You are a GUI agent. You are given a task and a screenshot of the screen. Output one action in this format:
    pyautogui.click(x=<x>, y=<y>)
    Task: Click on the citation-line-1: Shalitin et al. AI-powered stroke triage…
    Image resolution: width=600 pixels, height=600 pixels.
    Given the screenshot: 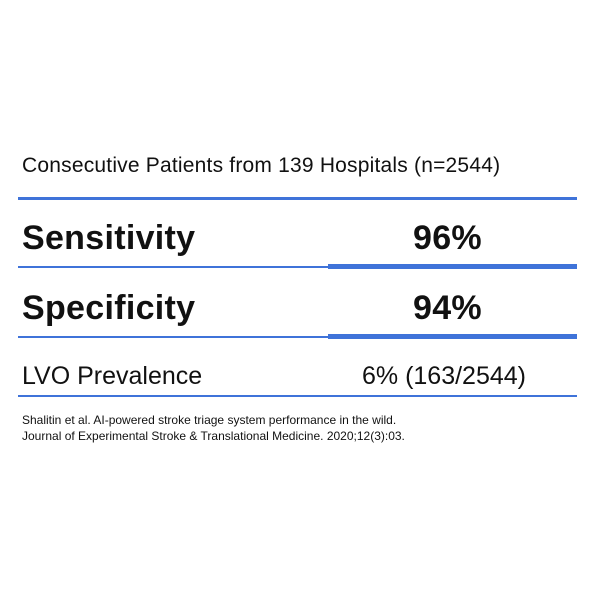 What is the action you would take?
    pyautogui.click(x=209, y=420)
    